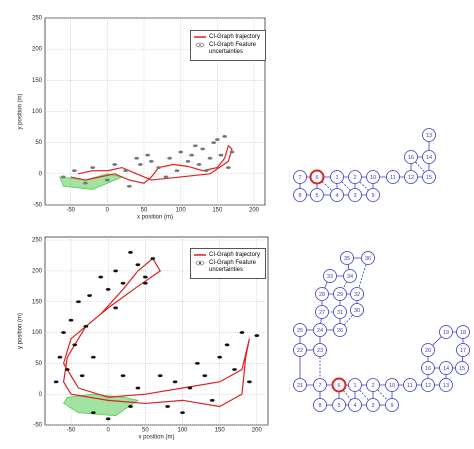 The height and width of the screenshot is (449, 474). What do you see at coordinates (350, 277) in the screenshot?
I see `node-label: 34` at bounding box center [350, 277].